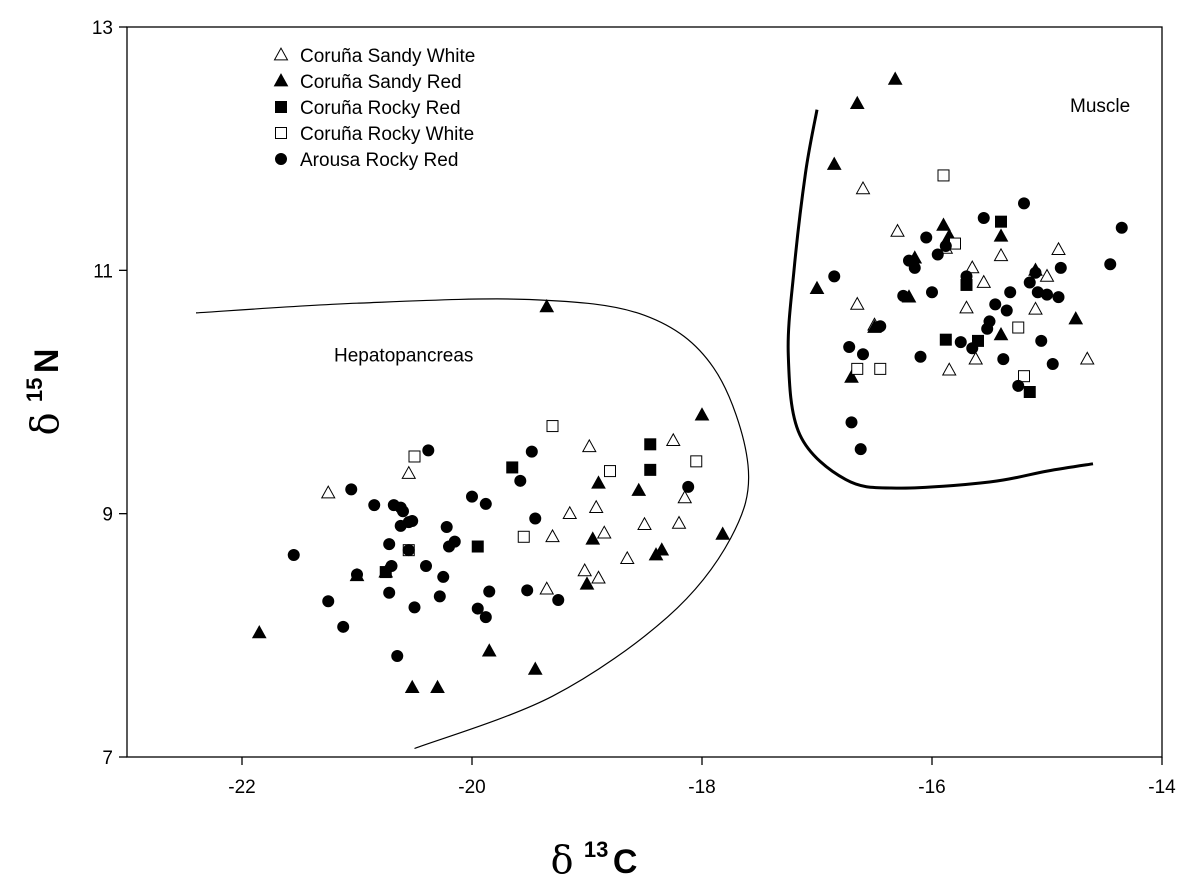  What do you see at coordinates (387, 134) in the screenshot?
I see `legend-label: Coruña Rocky White` at bounding box center [387, 134].